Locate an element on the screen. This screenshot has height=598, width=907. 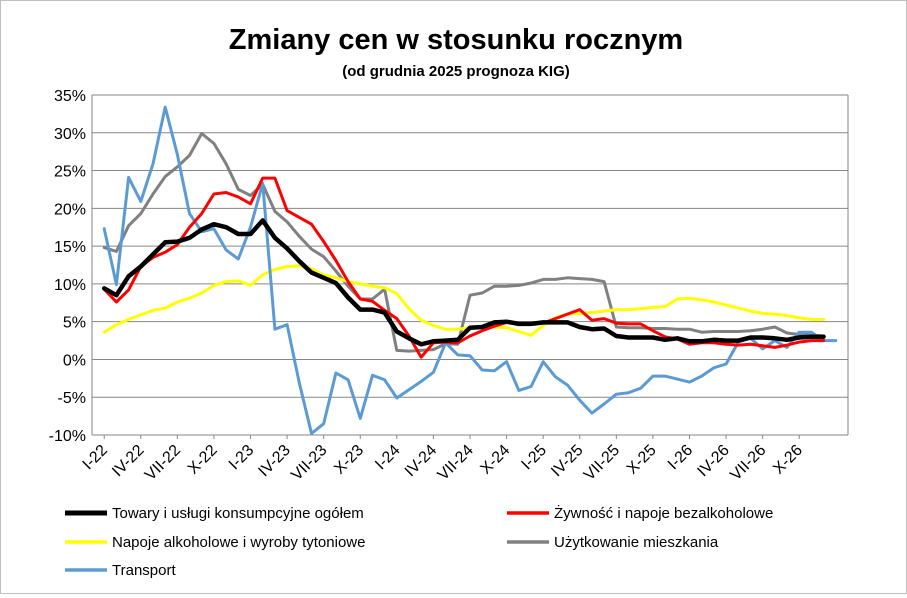
x-tick-label: VII-24 is located at coordinates (456, 463).